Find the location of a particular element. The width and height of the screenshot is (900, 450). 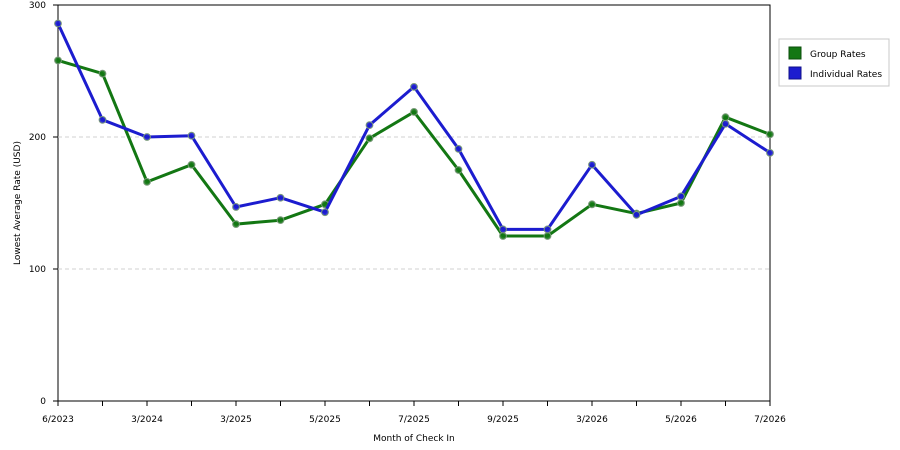

legend-label-group-rates: Group Rates is located at coordinates (838, 55).